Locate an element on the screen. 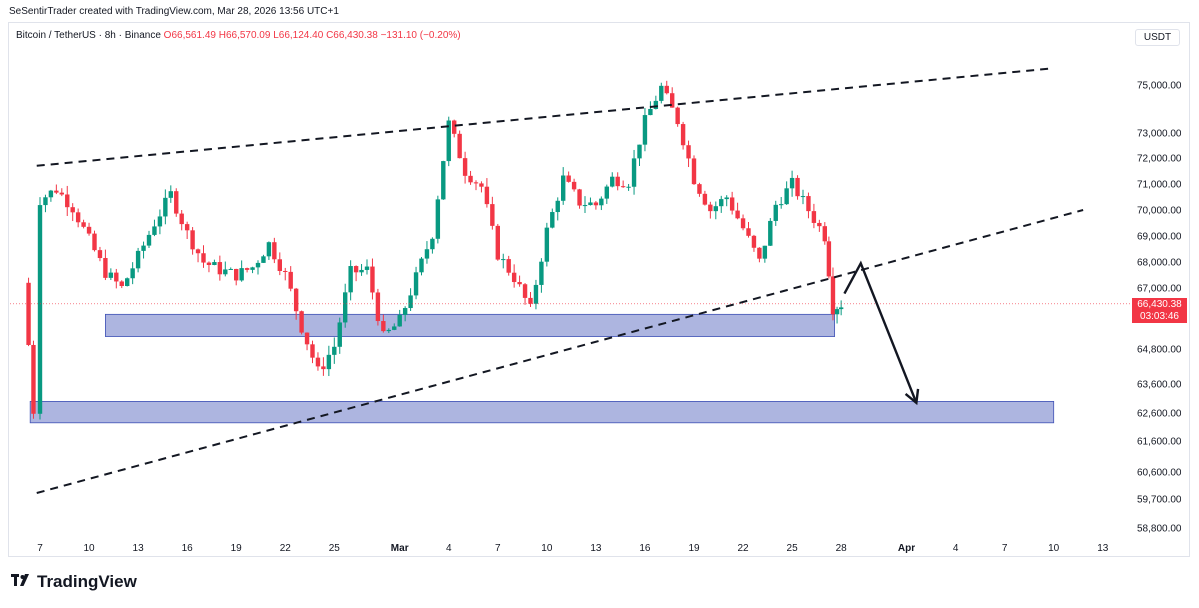  price-tick-label: 63,600.00 is located at coordinates (1159, 385).